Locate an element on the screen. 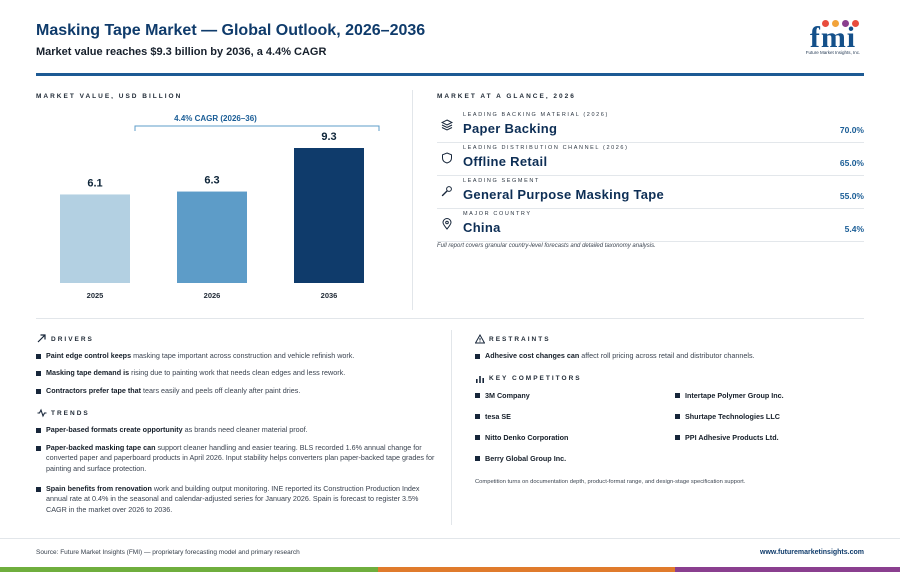 This screenshot has width=900, height=572. competitor-item: Berry Global Group Inc. is located at coordinates (520, 458).